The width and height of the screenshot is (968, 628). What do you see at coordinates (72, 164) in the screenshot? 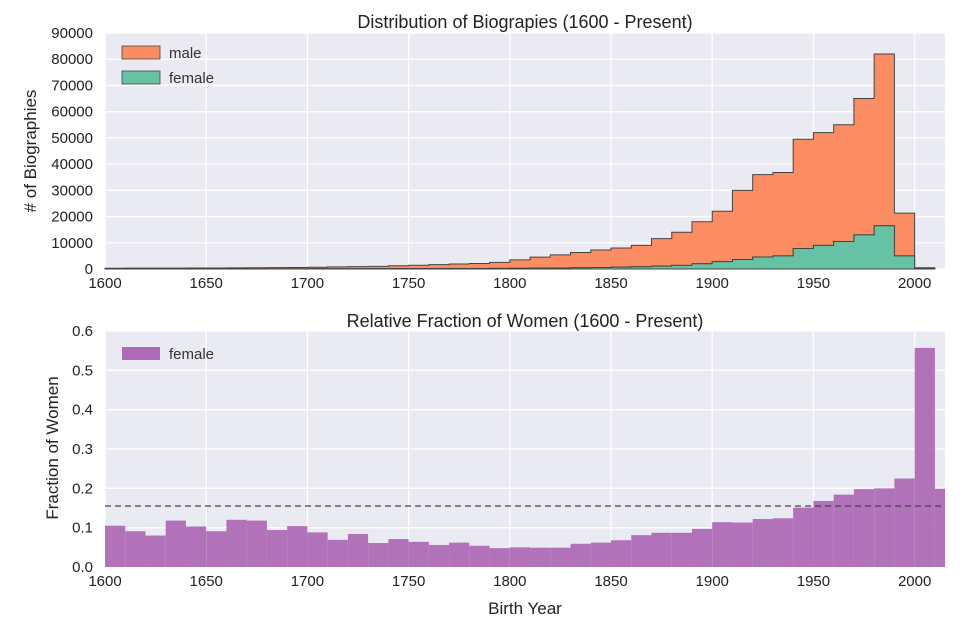
I see `y-tick-label: 40000` at bounding box center [72, 164].